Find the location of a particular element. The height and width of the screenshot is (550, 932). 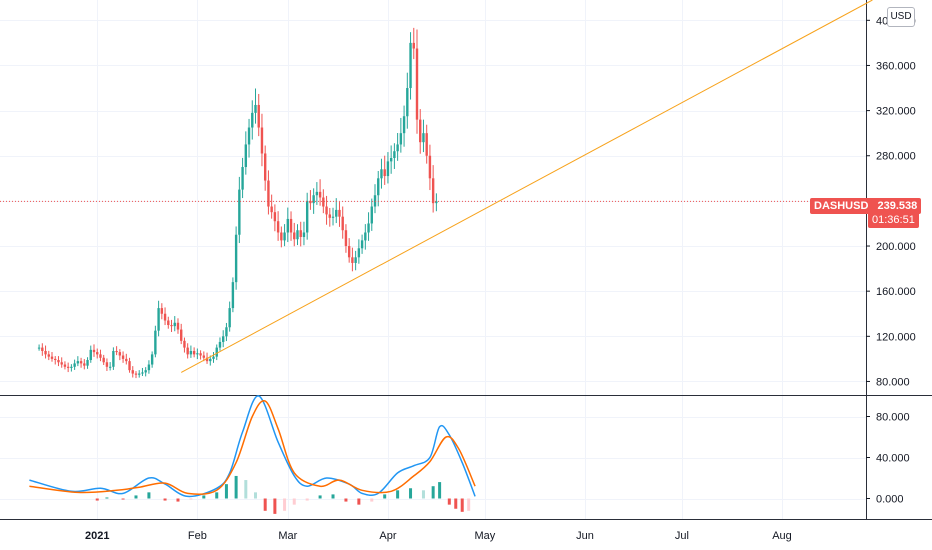

signal-line is located at coordinates (252, 448).